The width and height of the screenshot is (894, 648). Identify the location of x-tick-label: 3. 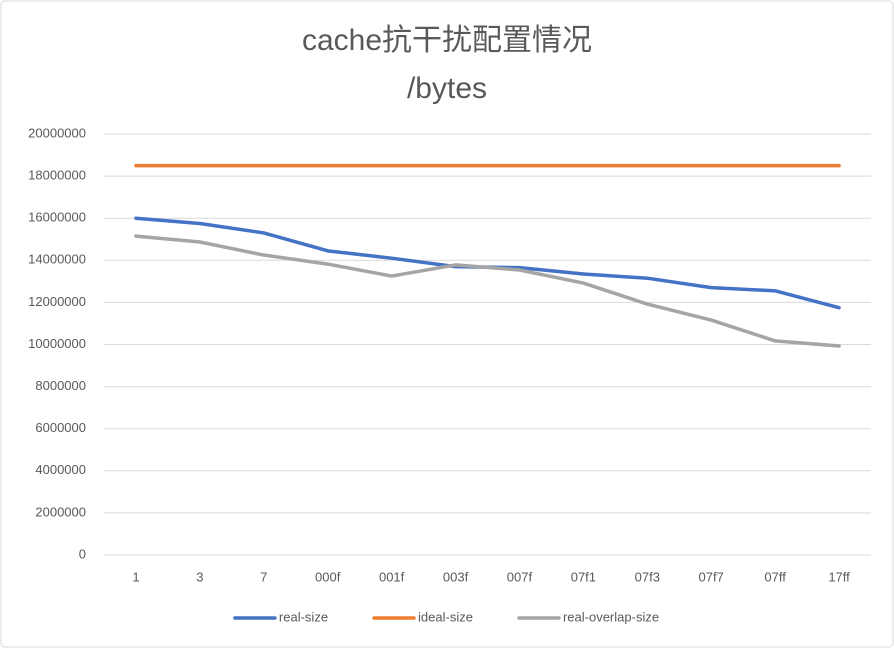
(199, 576).